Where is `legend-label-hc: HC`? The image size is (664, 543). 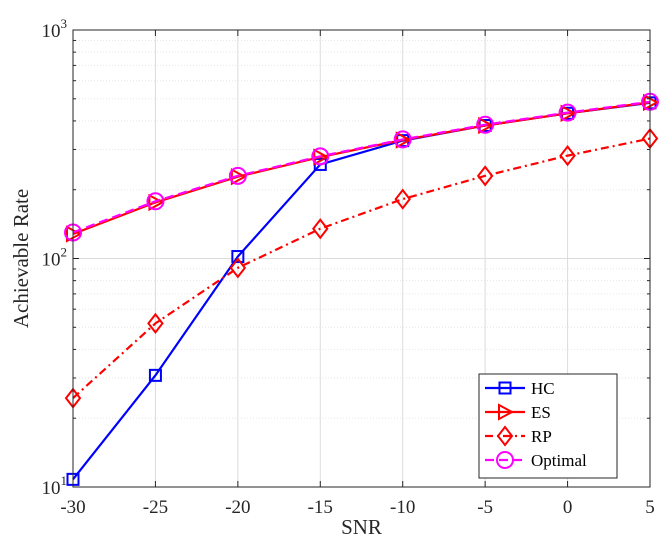
legend-label-hc: HC is located at coordinates (543, 388).